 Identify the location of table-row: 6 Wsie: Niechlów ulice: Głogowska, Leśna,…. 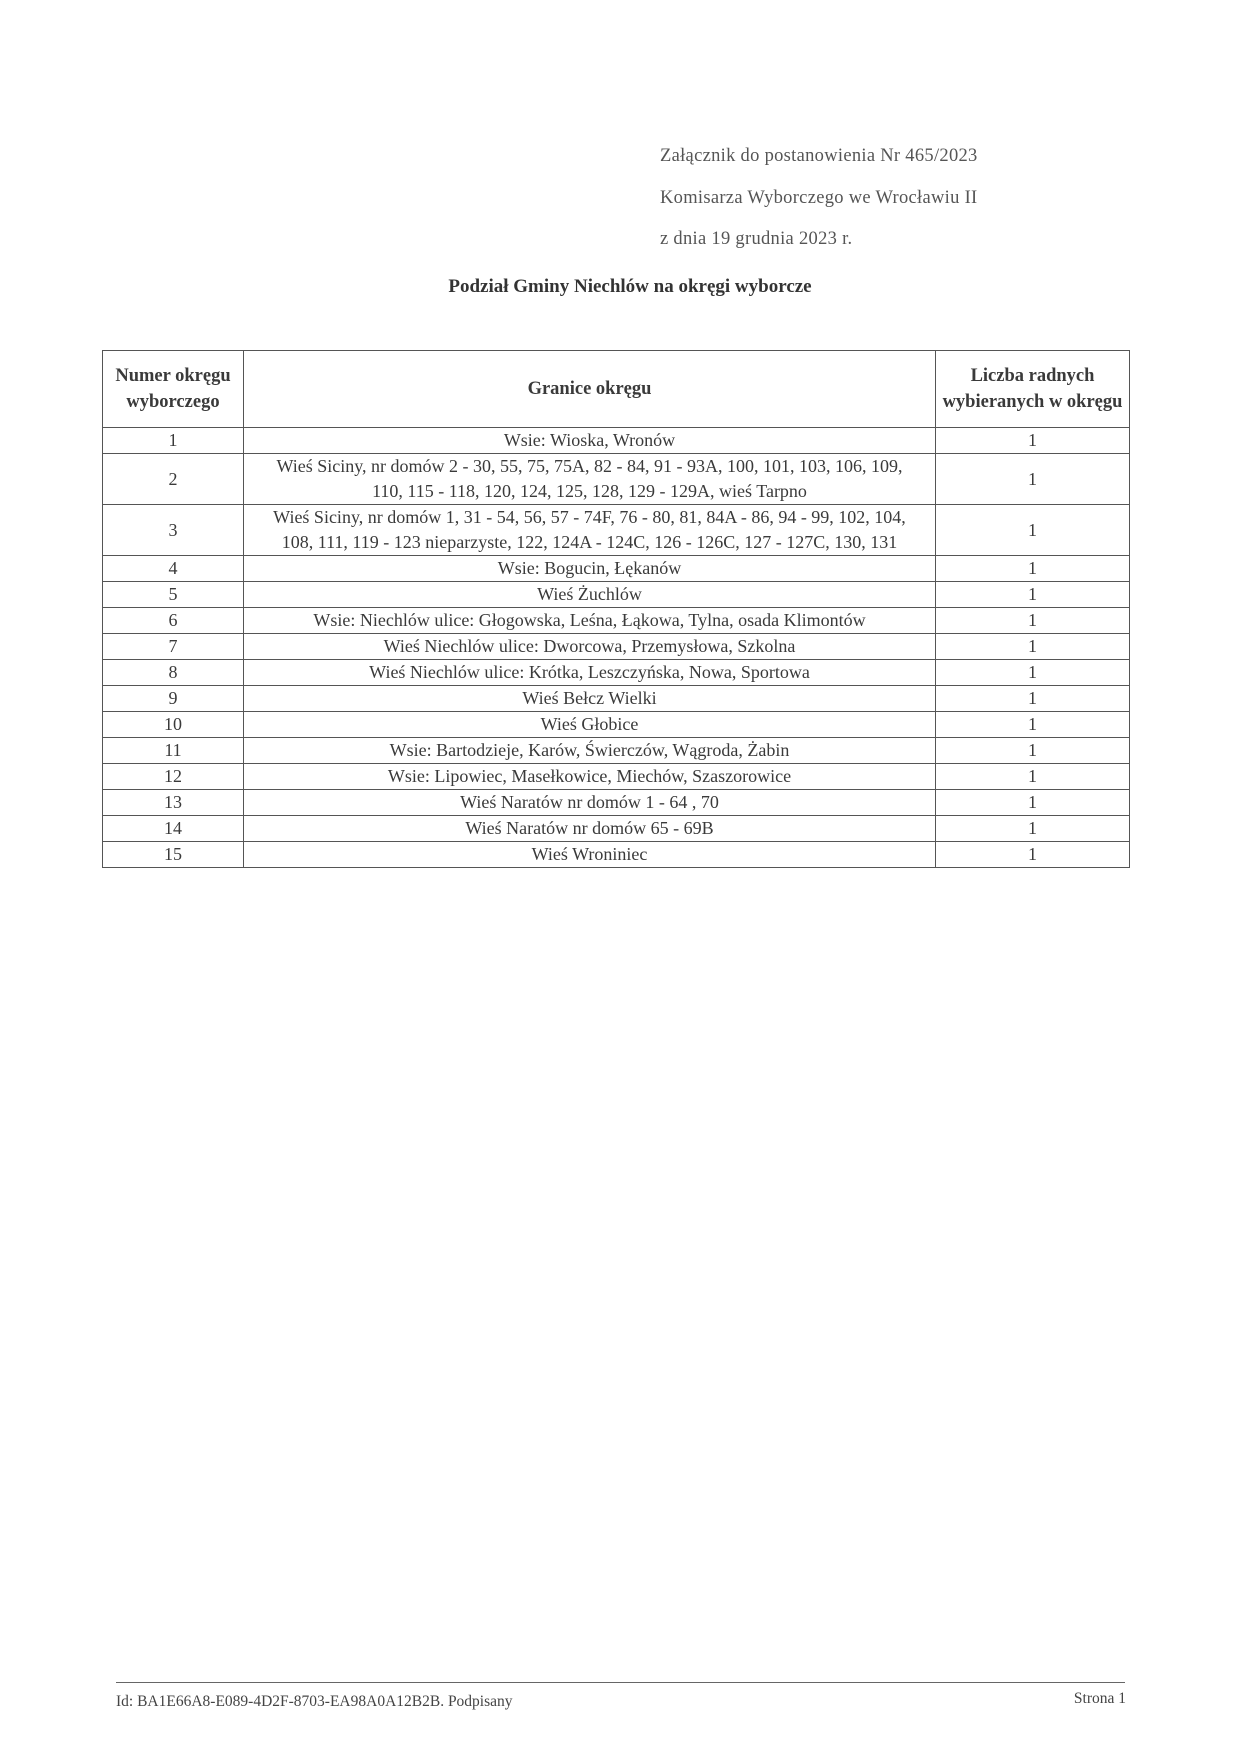
(616, 620).